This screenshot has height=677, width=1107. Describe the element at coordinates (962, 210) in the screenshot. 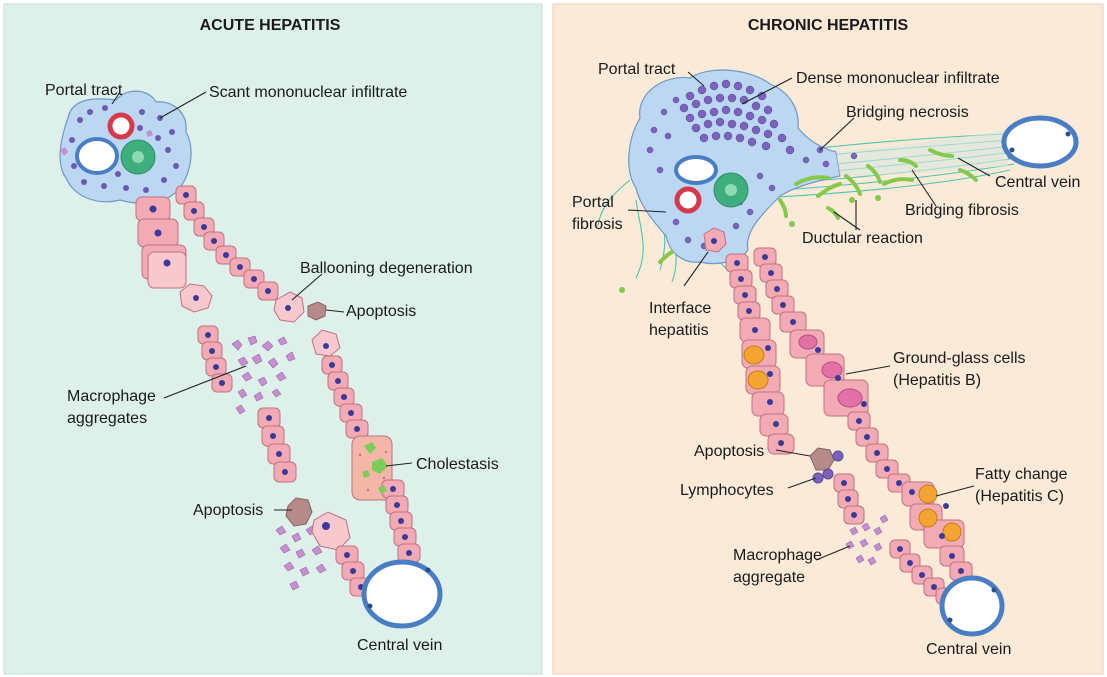

I see `chronic-label-bridging-fibrosis: Bridging fibrosis` at that location.